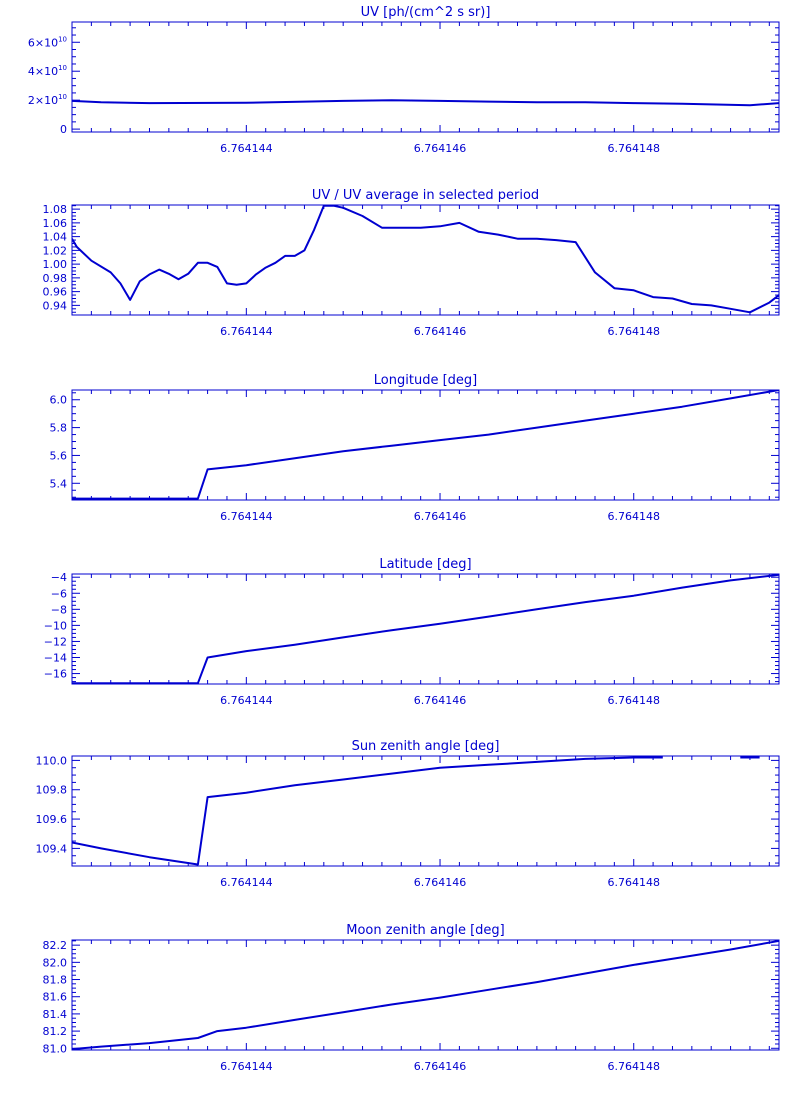  I want to click on y-tick-label: 1.08, so click(55, 209).